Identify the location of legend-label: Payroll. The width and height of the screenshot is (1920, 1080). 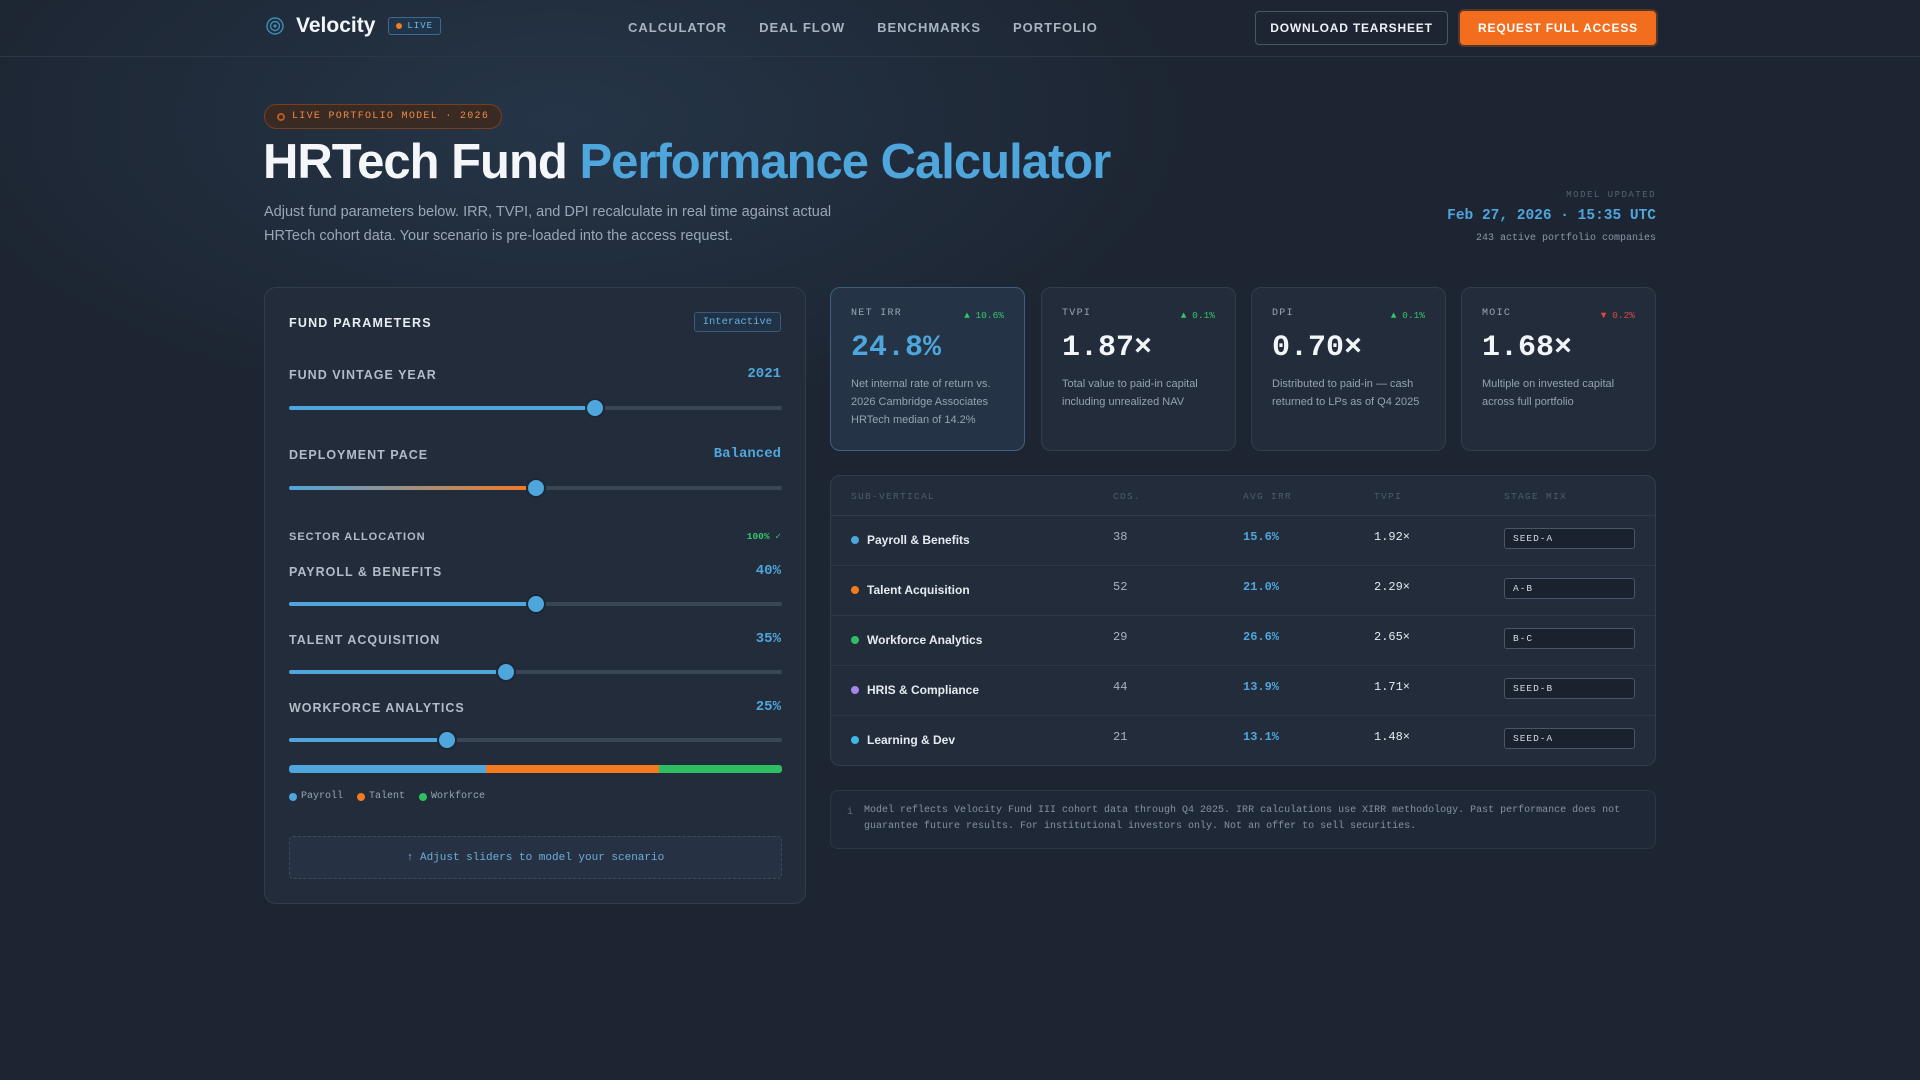
(322, 796).